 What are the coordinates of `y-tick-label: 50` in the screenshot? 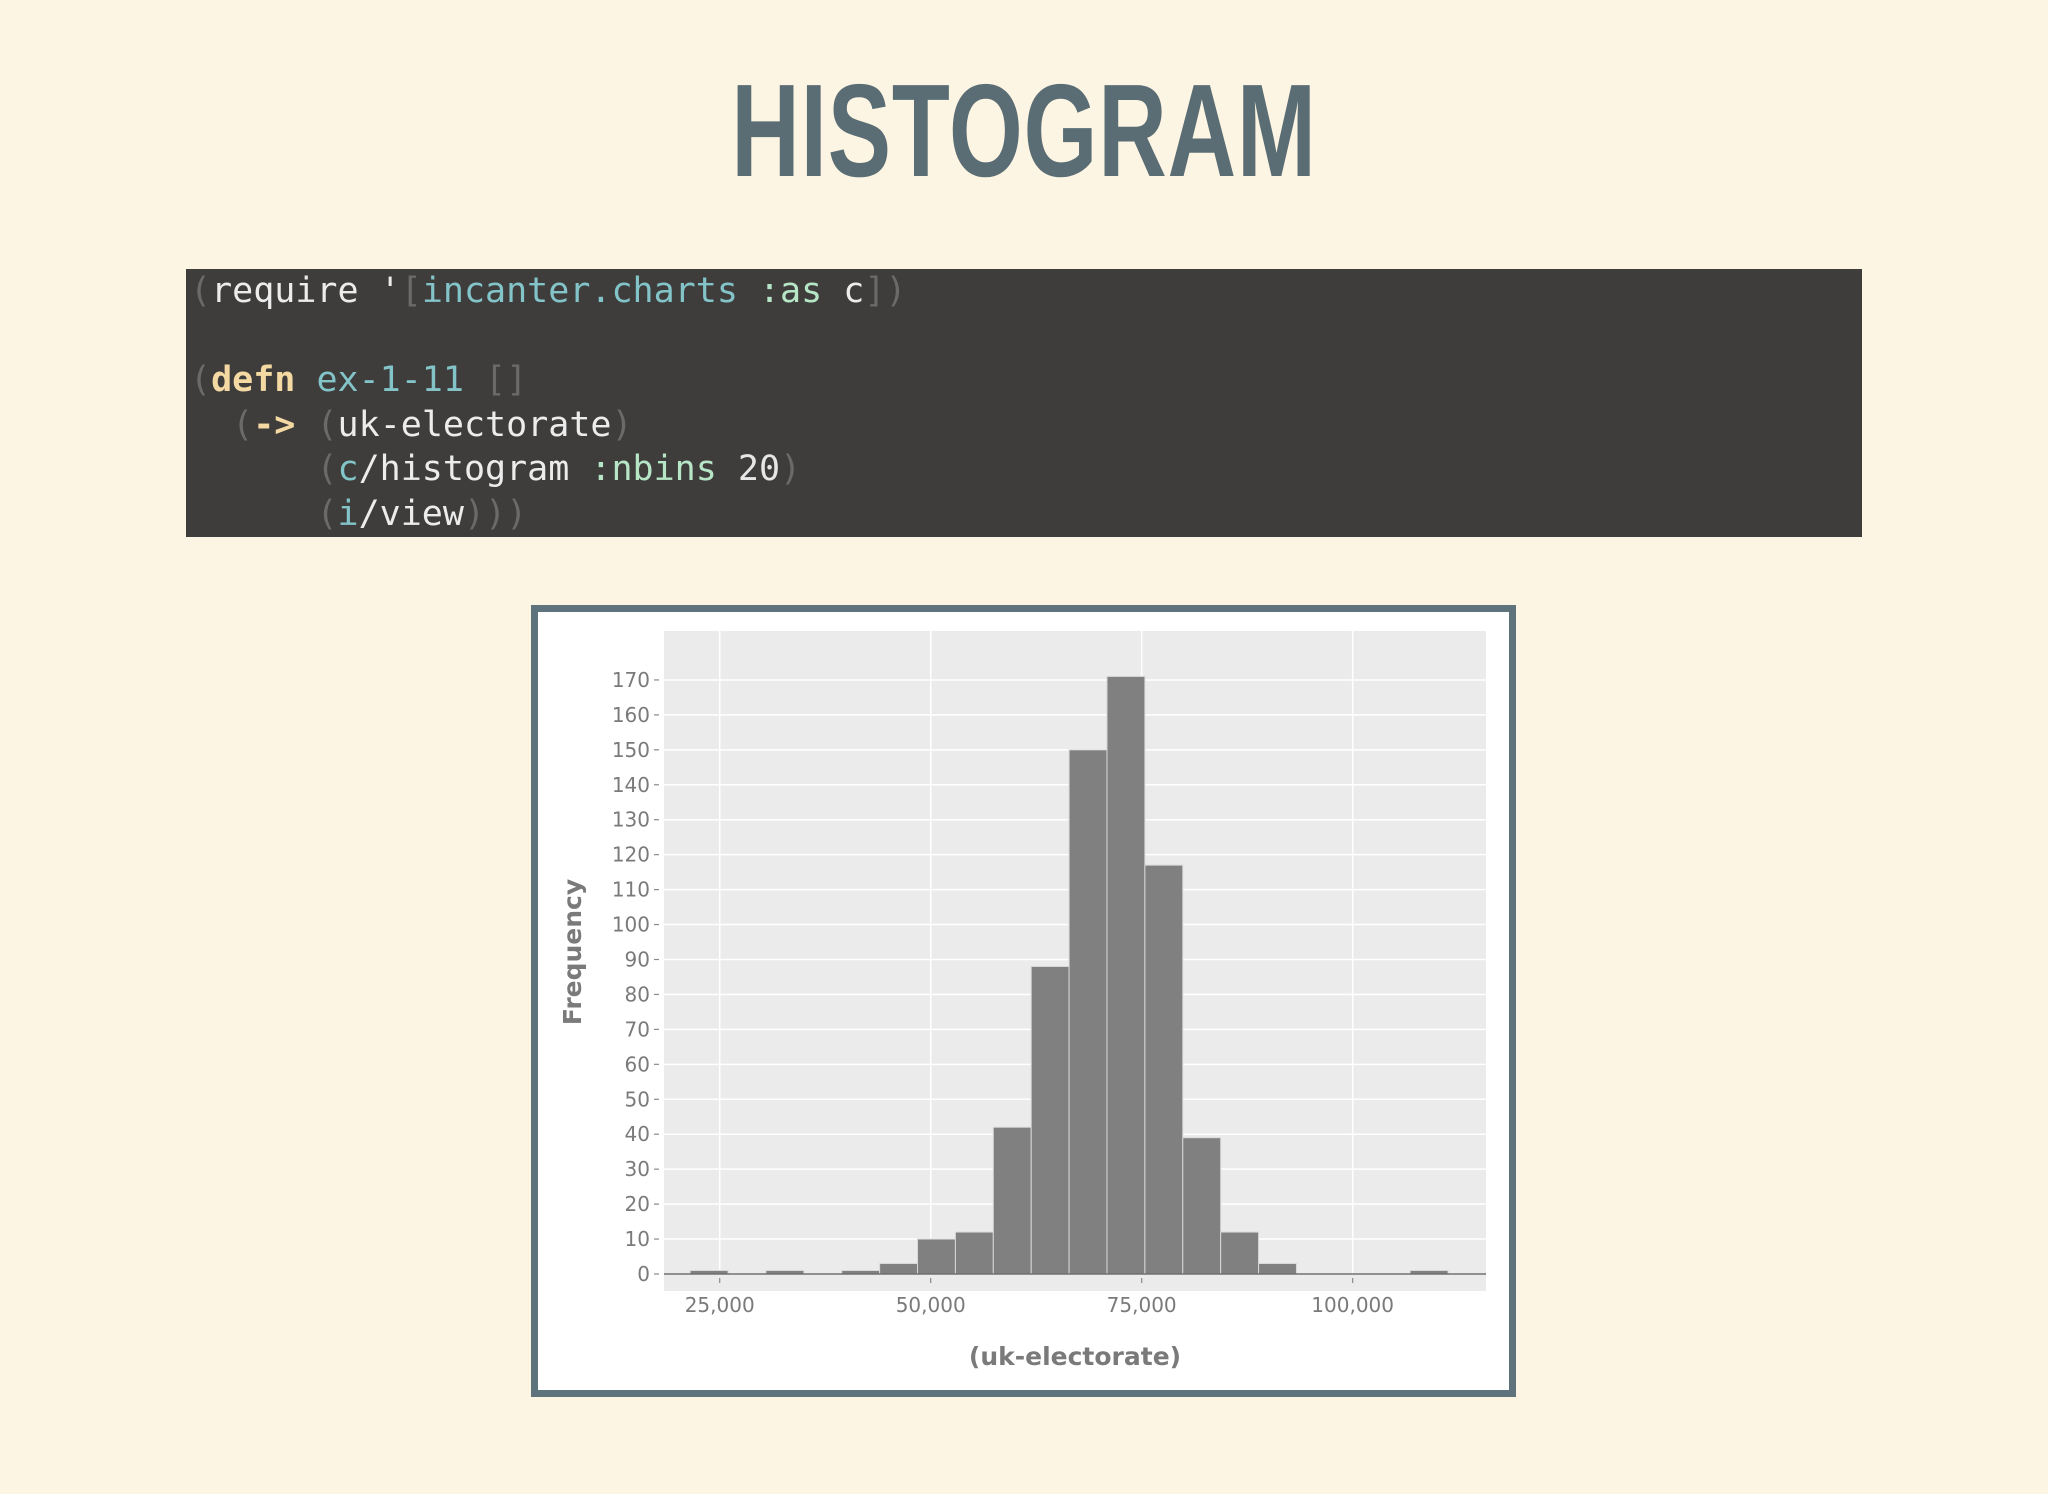 It's located at (637, 1099).